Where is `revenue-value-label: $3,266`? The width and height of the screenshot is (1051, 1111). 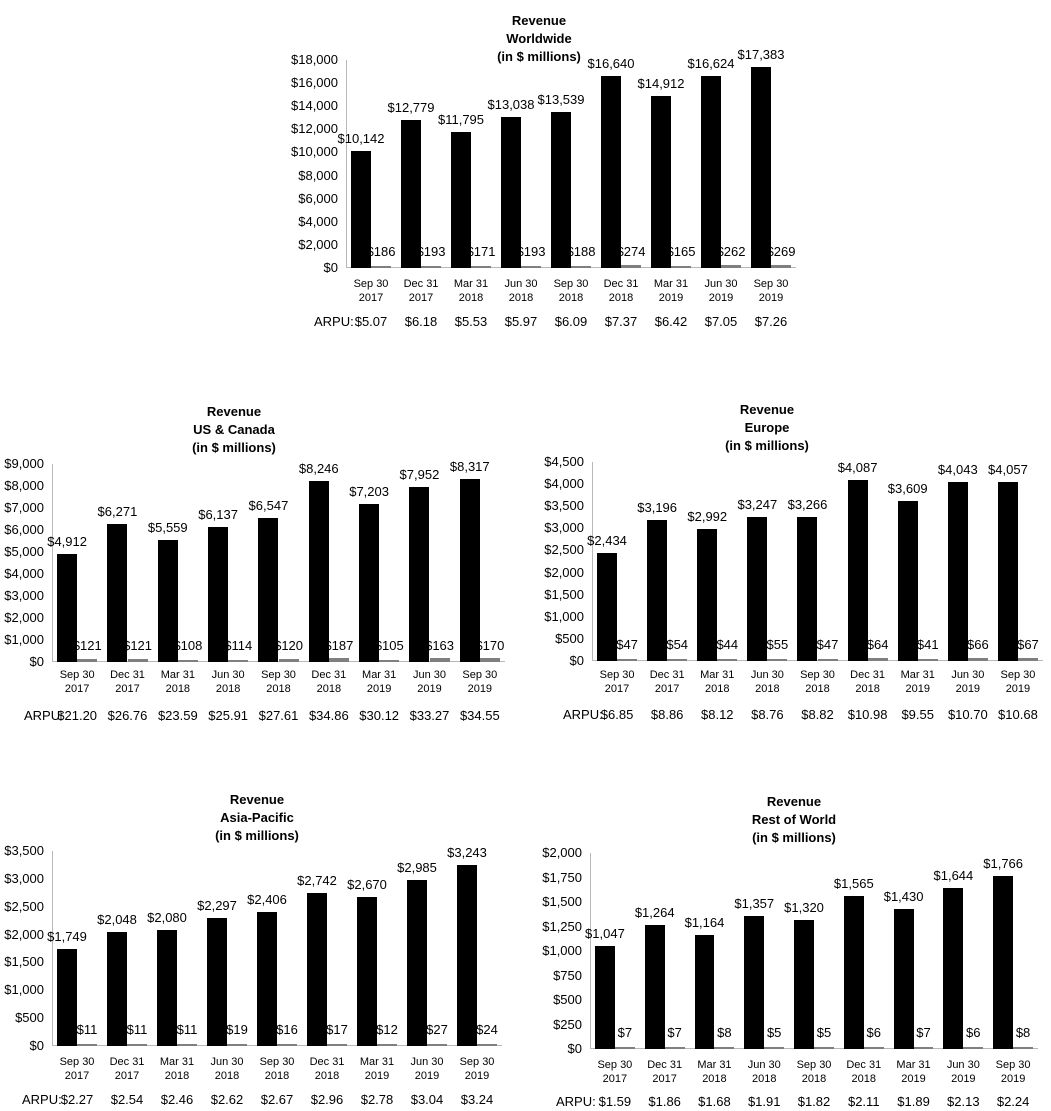
revenue-value-label: $3,266 is located at coordinates (807, 504).